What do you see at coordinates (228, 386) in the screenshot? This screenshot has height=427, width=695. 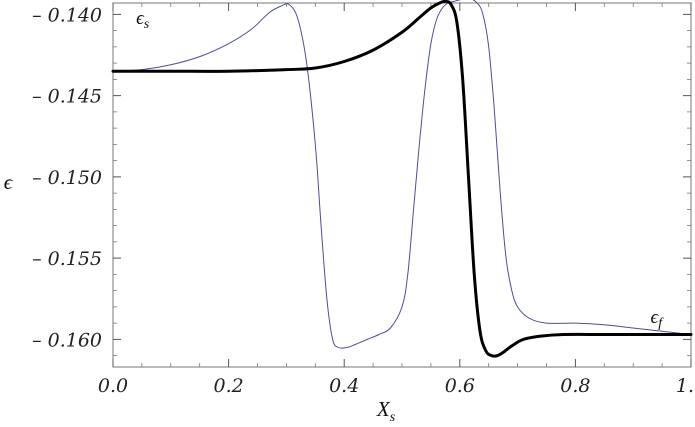 I see `x-tick-label: 0.2` at bounding box center [228, 386].